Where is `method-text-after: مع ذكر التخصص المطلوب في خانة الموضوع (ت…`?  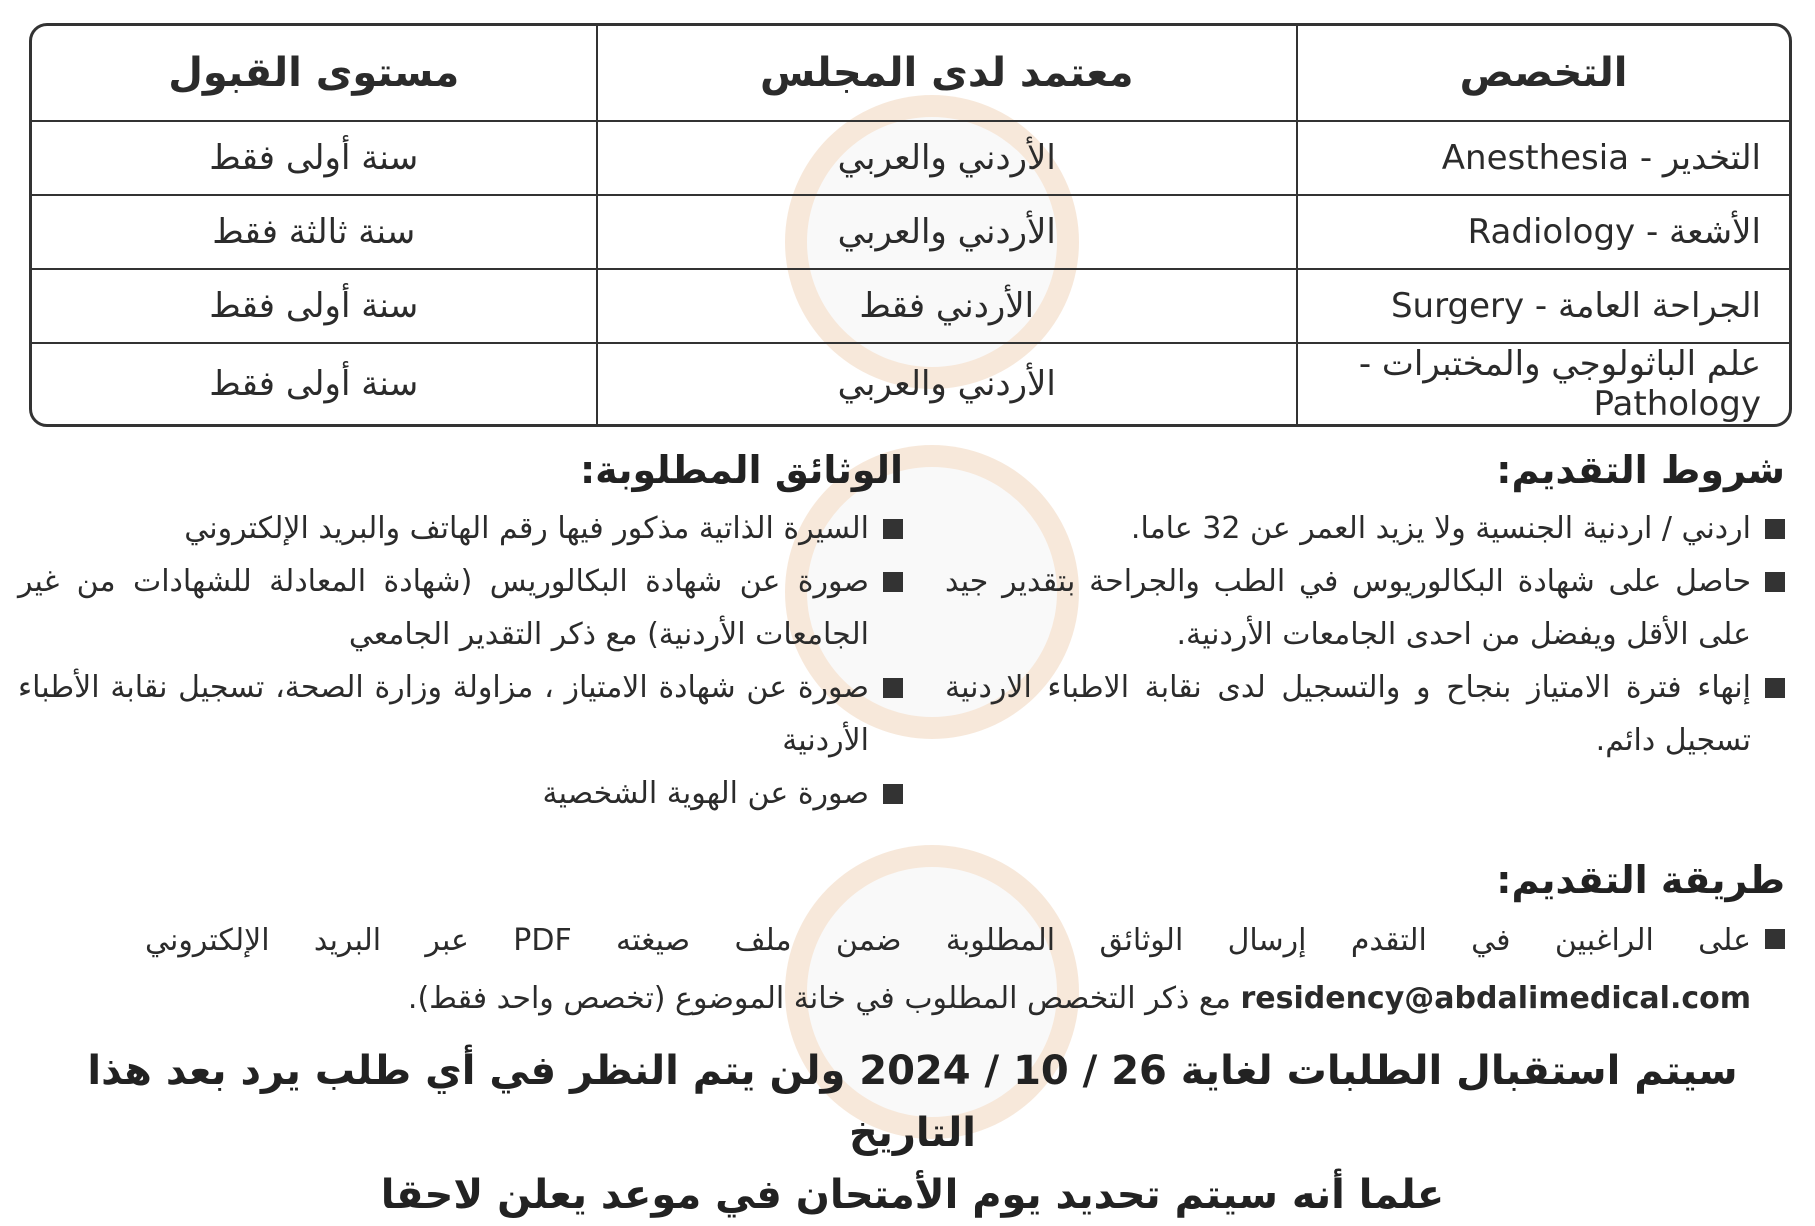 method-text-after: مع ذكر التخصص المطلوب في خانة الموضوع (ت… is located at coordinates (819, 998).